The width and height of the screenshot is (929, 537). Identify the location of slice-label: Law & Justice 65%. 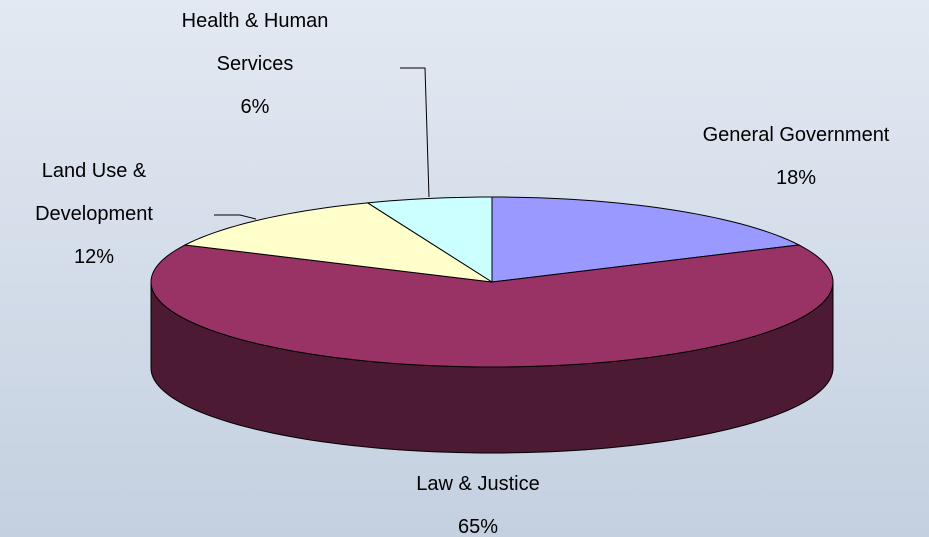
(478, 500).